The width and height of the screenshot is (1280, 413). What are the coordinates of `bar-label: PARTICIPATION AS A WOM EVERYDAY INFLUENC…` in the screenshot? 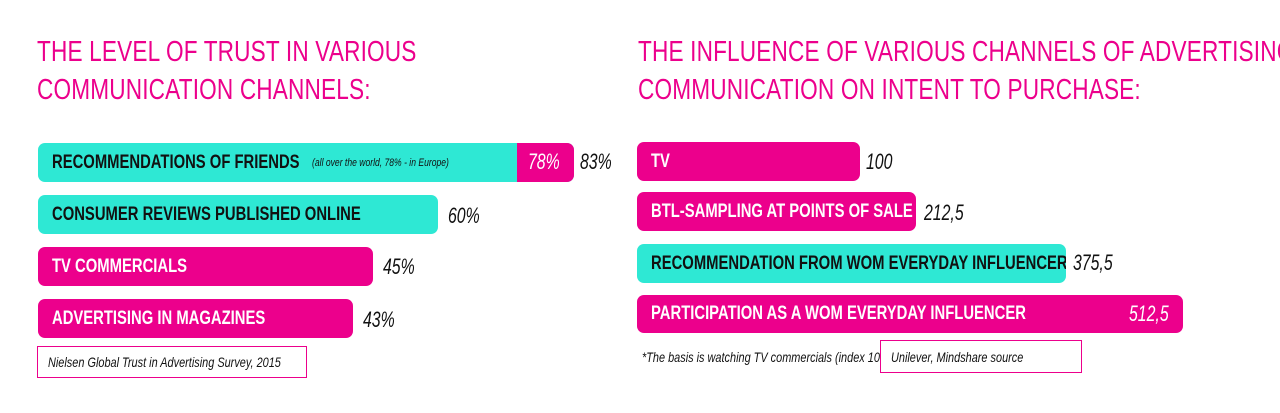 It's located at (838, 313).